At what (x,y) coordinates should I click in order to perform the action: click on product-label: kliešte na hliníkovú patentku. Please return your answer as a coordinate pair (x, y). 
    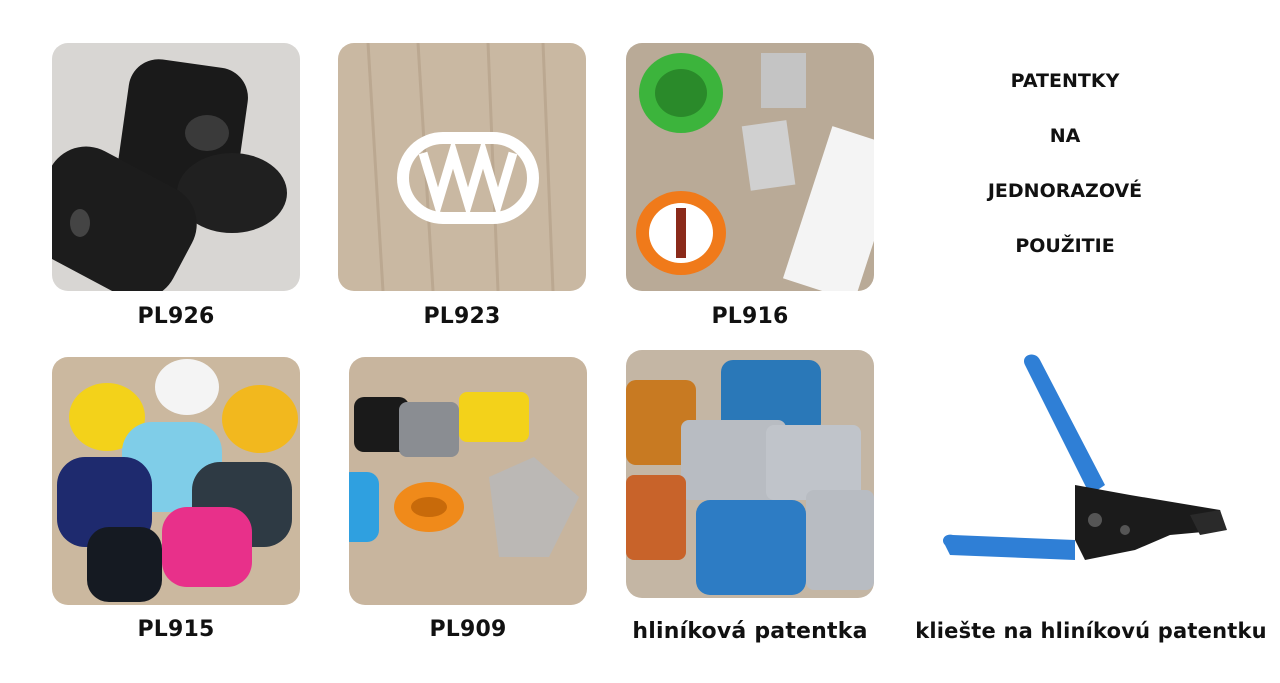
    Looking at the image, I should click on (1091, 631).